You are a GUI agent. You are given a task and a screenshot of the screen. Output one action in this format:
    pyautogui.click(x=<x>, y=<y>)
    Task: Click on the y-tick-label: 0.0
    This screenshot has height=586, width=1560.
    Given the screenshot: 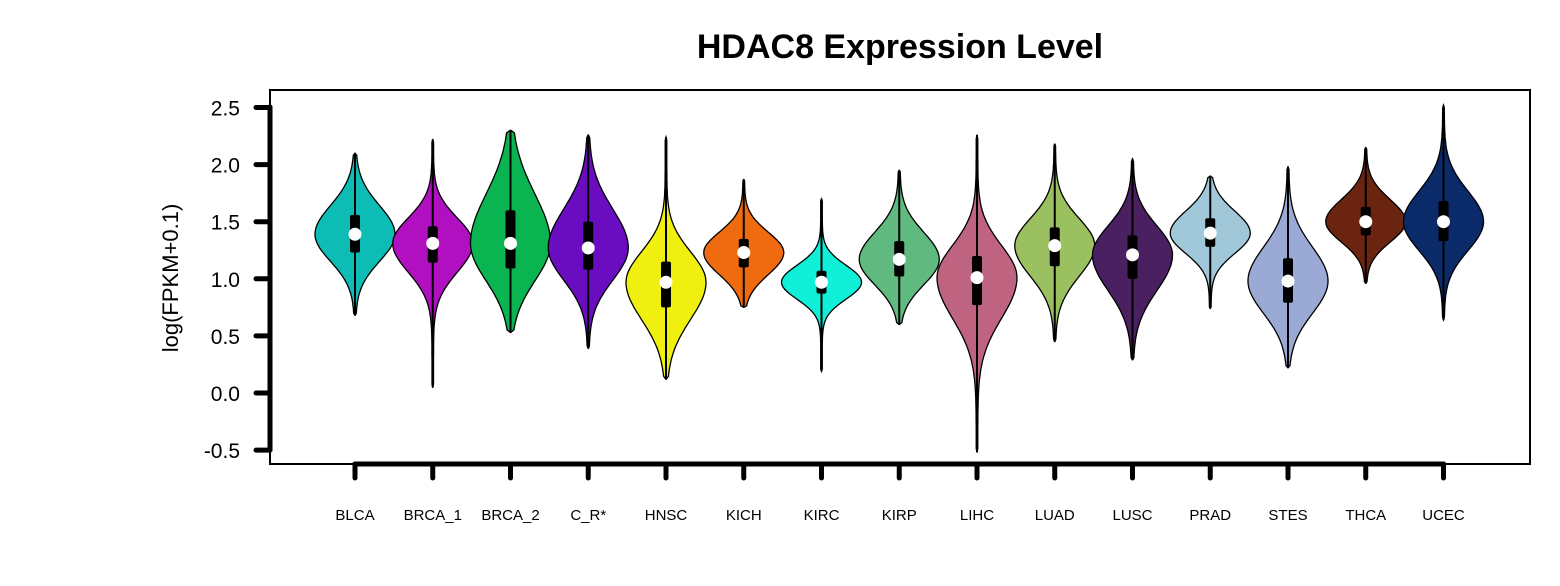 What is the action you would take?
    pyautogui.click(x=225, y=394)
    